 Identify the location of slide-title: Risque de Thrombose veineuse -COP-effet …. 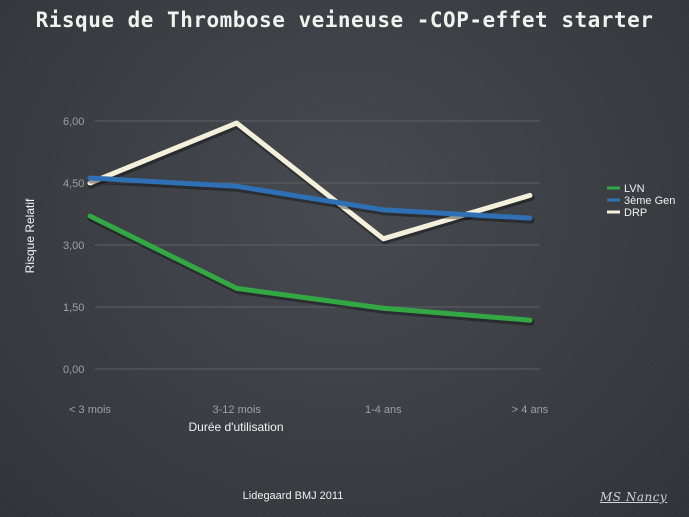
(344, 20).